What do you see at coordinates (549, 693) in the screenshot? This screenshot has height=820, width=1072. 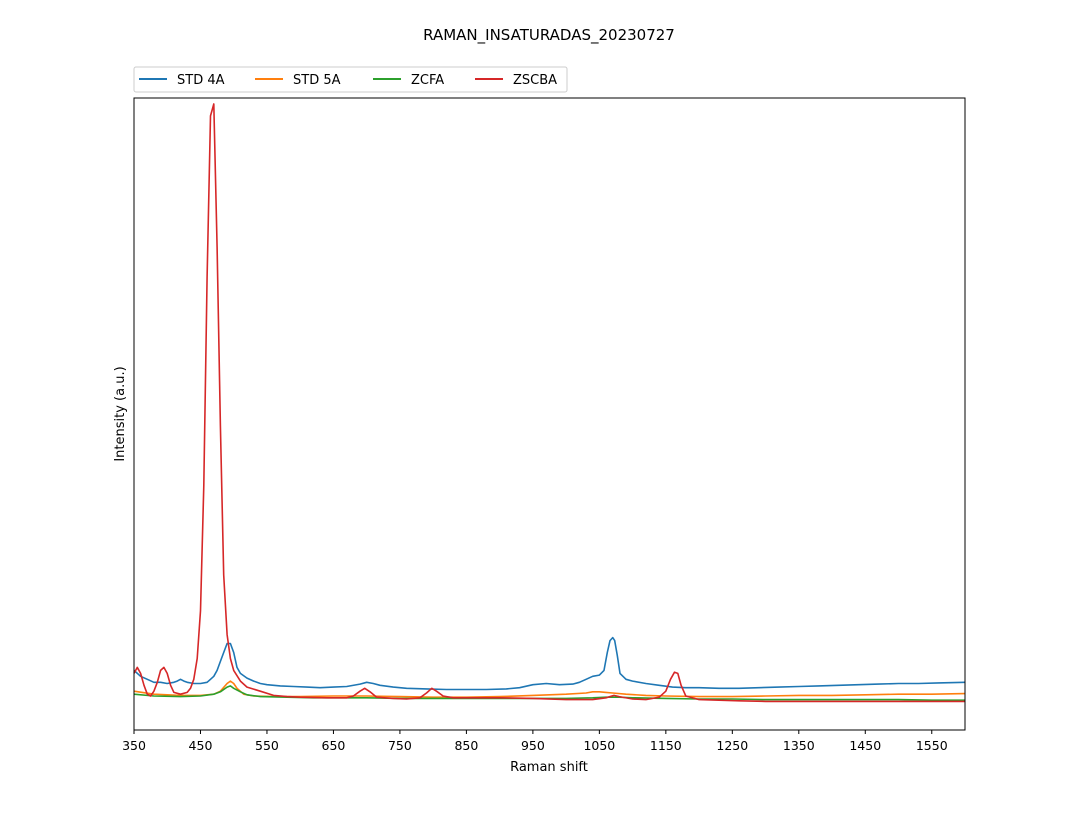 I see `series-line-zcfa` at bounding box center [549, 693].